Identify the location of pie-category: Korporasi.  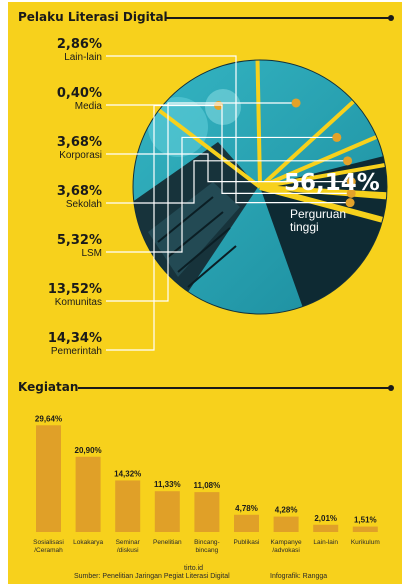
(80, 155).